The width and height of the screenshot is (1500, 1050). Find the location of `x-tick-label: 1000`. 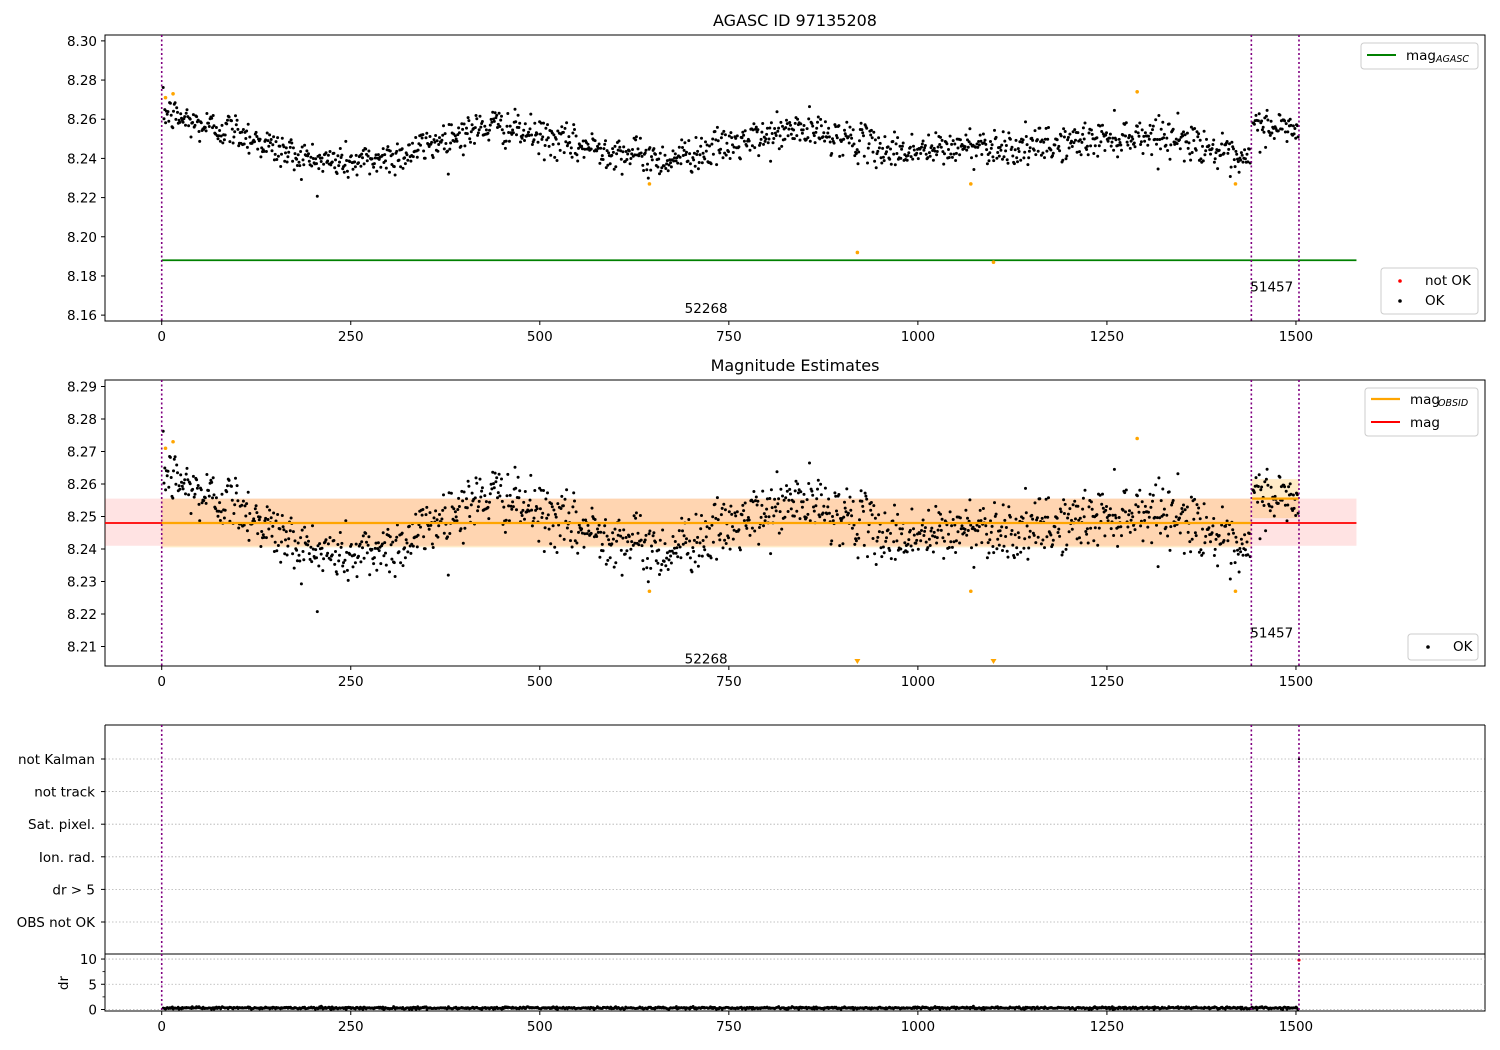

x-tick-label: 1000 is located at coordinates (918, 337).